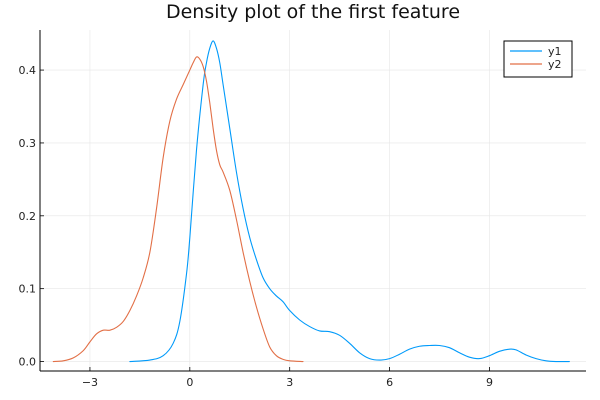 Image resolution: width=600 pixels, height=400 pixels. Describe the element at coordinates (28, 70) in the screenshot. I see `y-tick-label: 0.4` at that location.